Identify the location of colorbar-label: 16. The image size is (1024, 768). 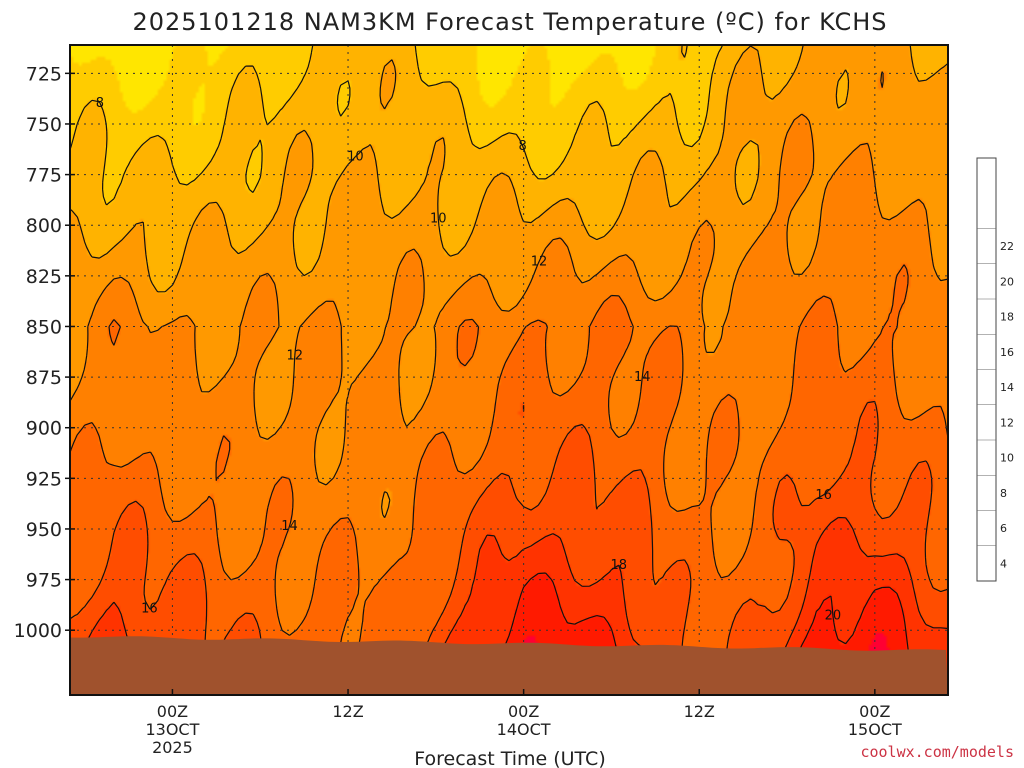
(1007, 352).